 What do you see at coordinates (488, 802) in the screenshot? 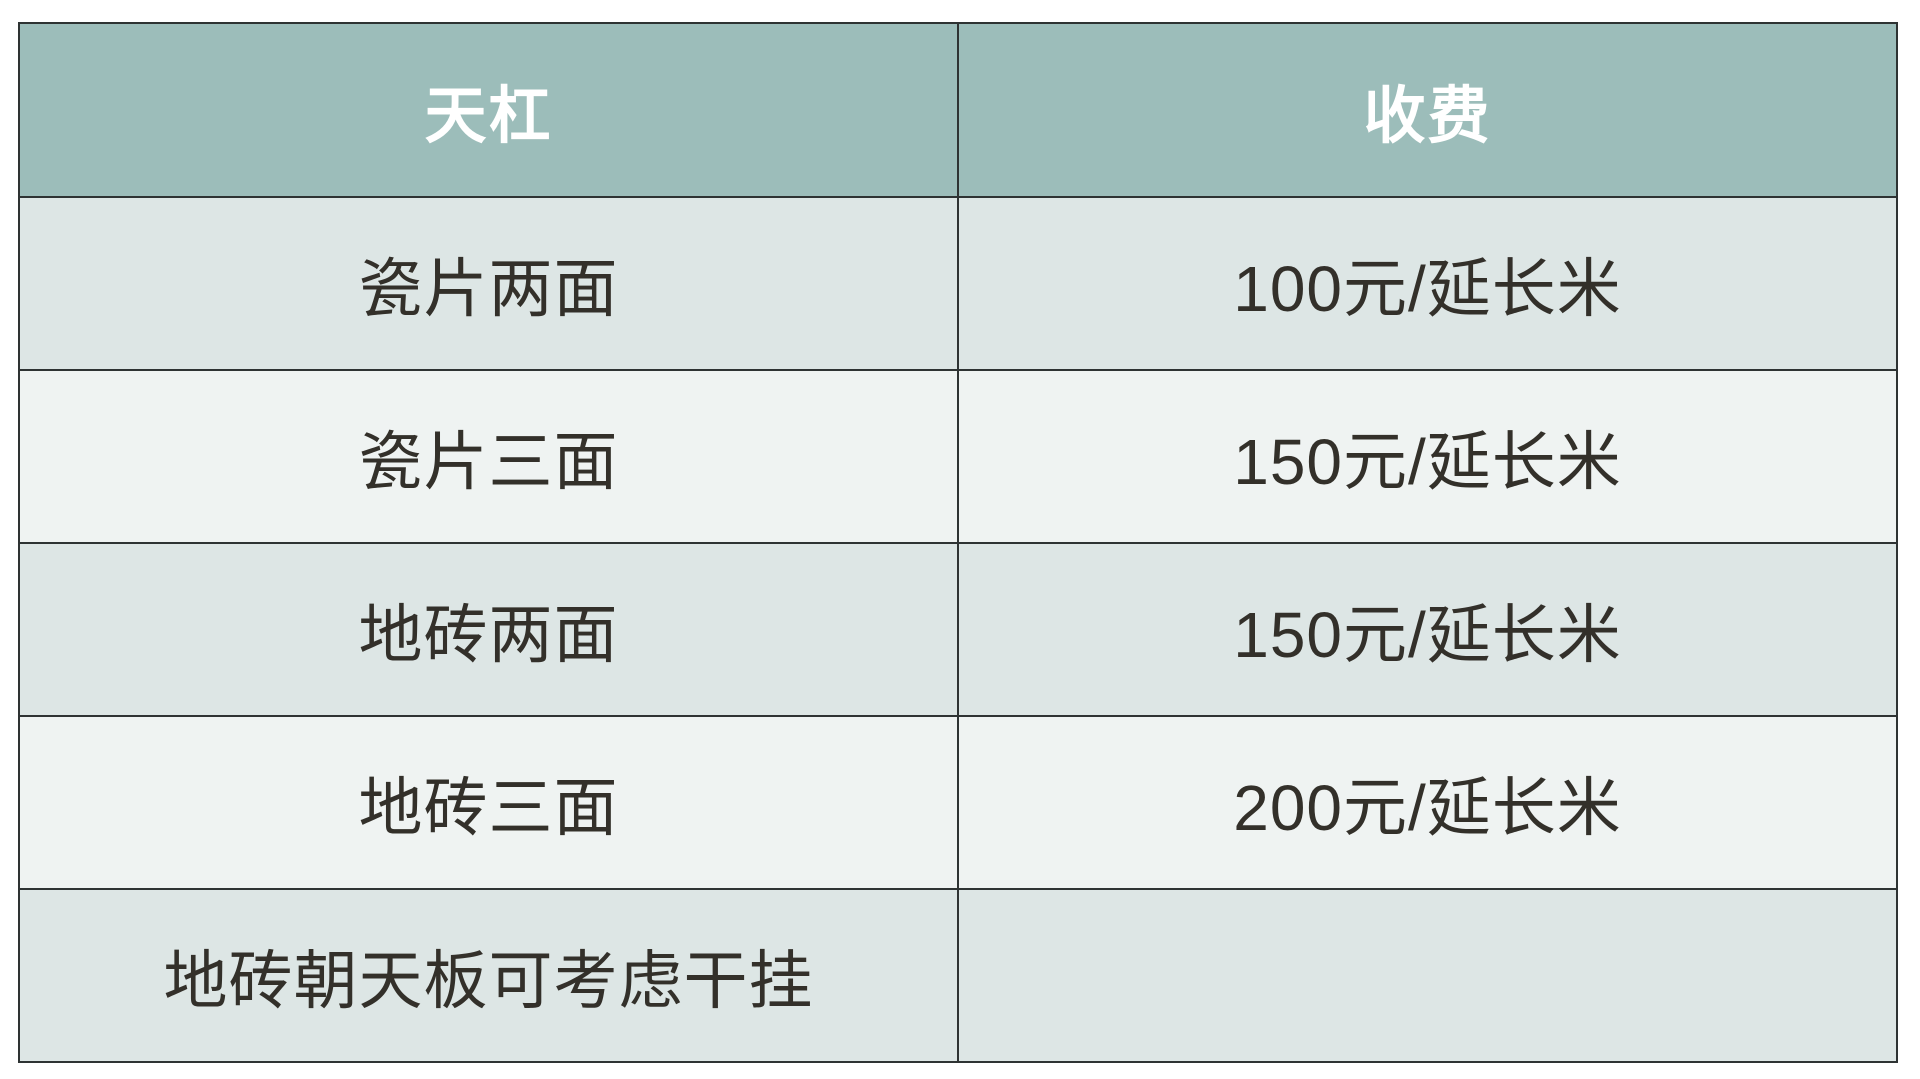
I see `item-cell: 地砖三面` at bounding box center [488, 802].